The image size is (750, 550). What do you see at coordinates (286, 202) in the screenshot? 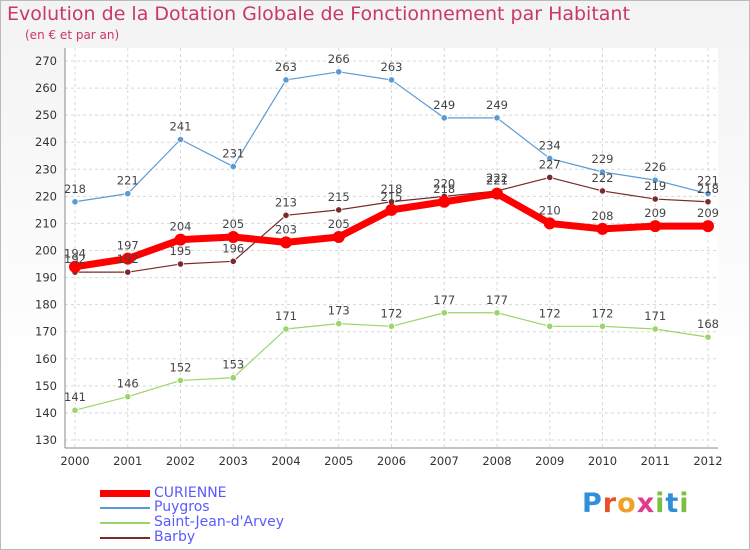
I see `data-label: 213` at bounding box center [286, 202].